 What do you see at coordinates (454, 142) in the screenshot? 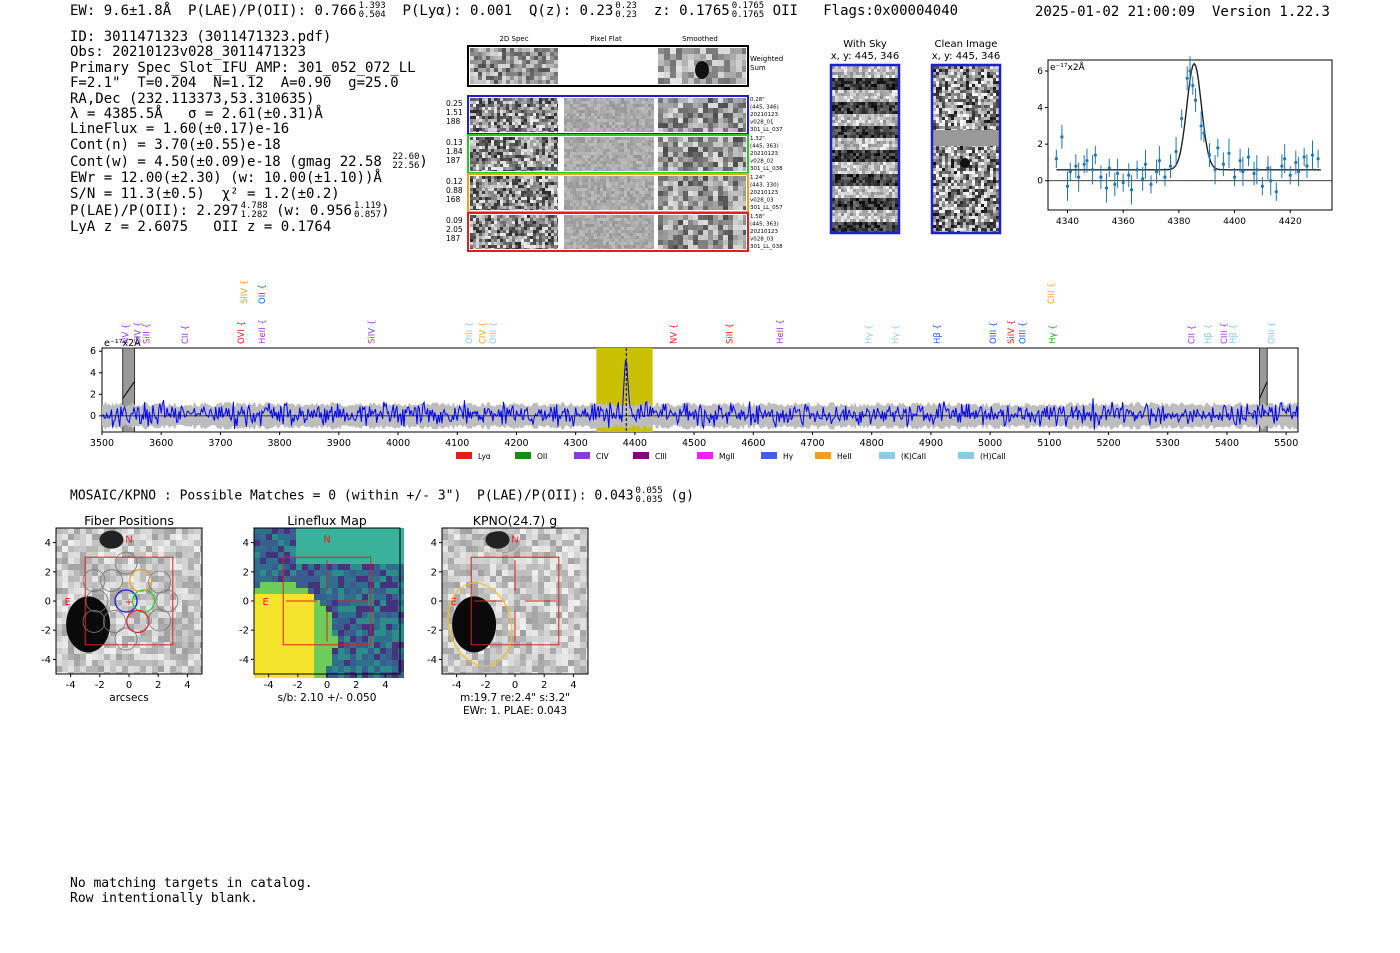
I see `cutout-row-stat: 0.13` at bounding box center [454, 142].